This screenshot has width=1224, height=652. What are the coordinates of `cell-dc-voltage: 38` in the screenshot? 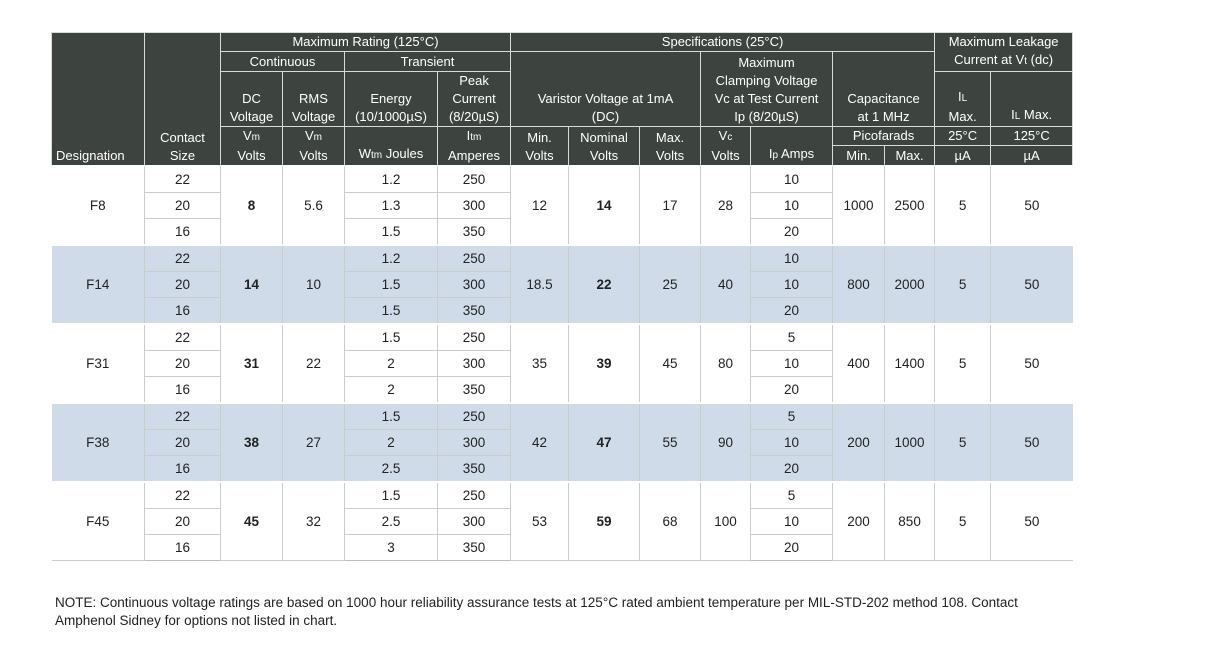 It's located at (251, 442).